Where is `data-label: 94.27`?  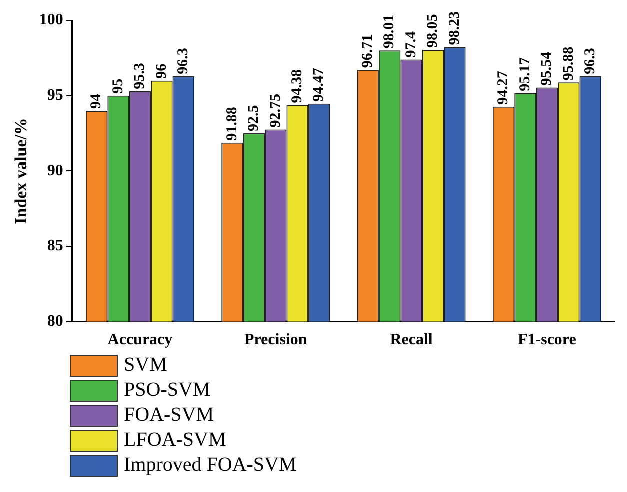
data-label: 94.27 is located at coordinates (504, 87).